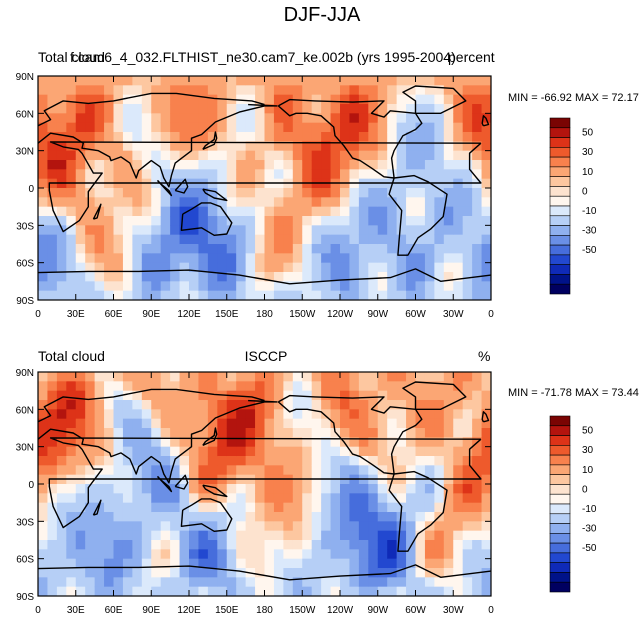 The height and width of the screenshot is (630, 644). What do you see at coordinates (71, 356) in the screenshot?
I see `panel2-left-title: Total cloud` at bounding box center [71, 356].